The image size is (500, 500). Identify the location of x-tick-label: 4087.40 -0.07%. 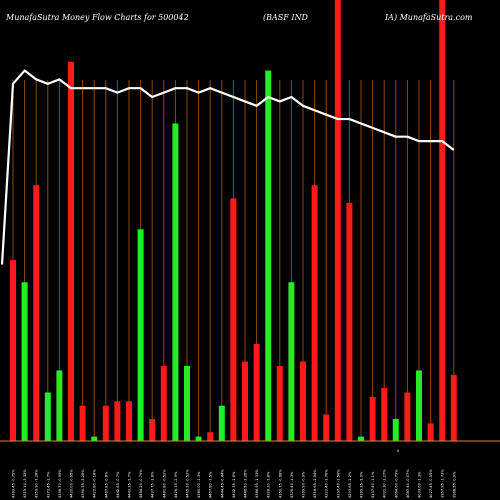
(408, 483).